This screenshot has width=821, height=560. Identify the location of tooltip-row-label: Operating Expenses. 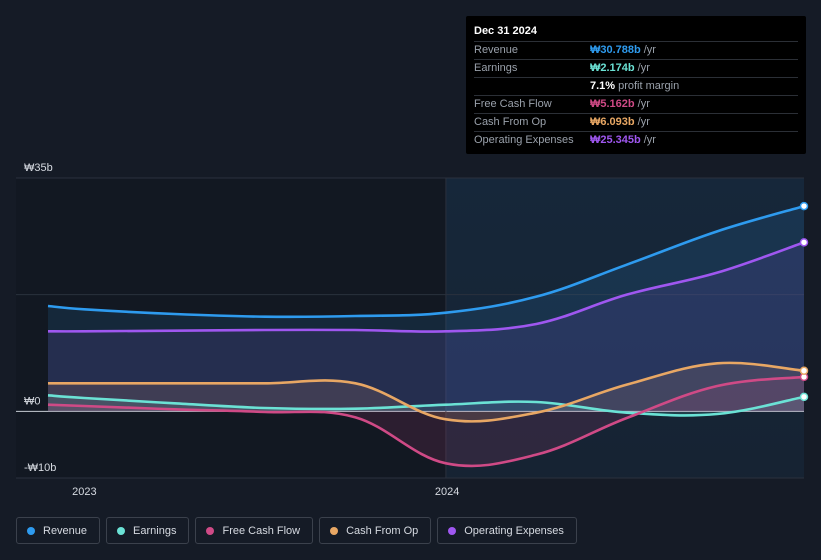
(524, 140).